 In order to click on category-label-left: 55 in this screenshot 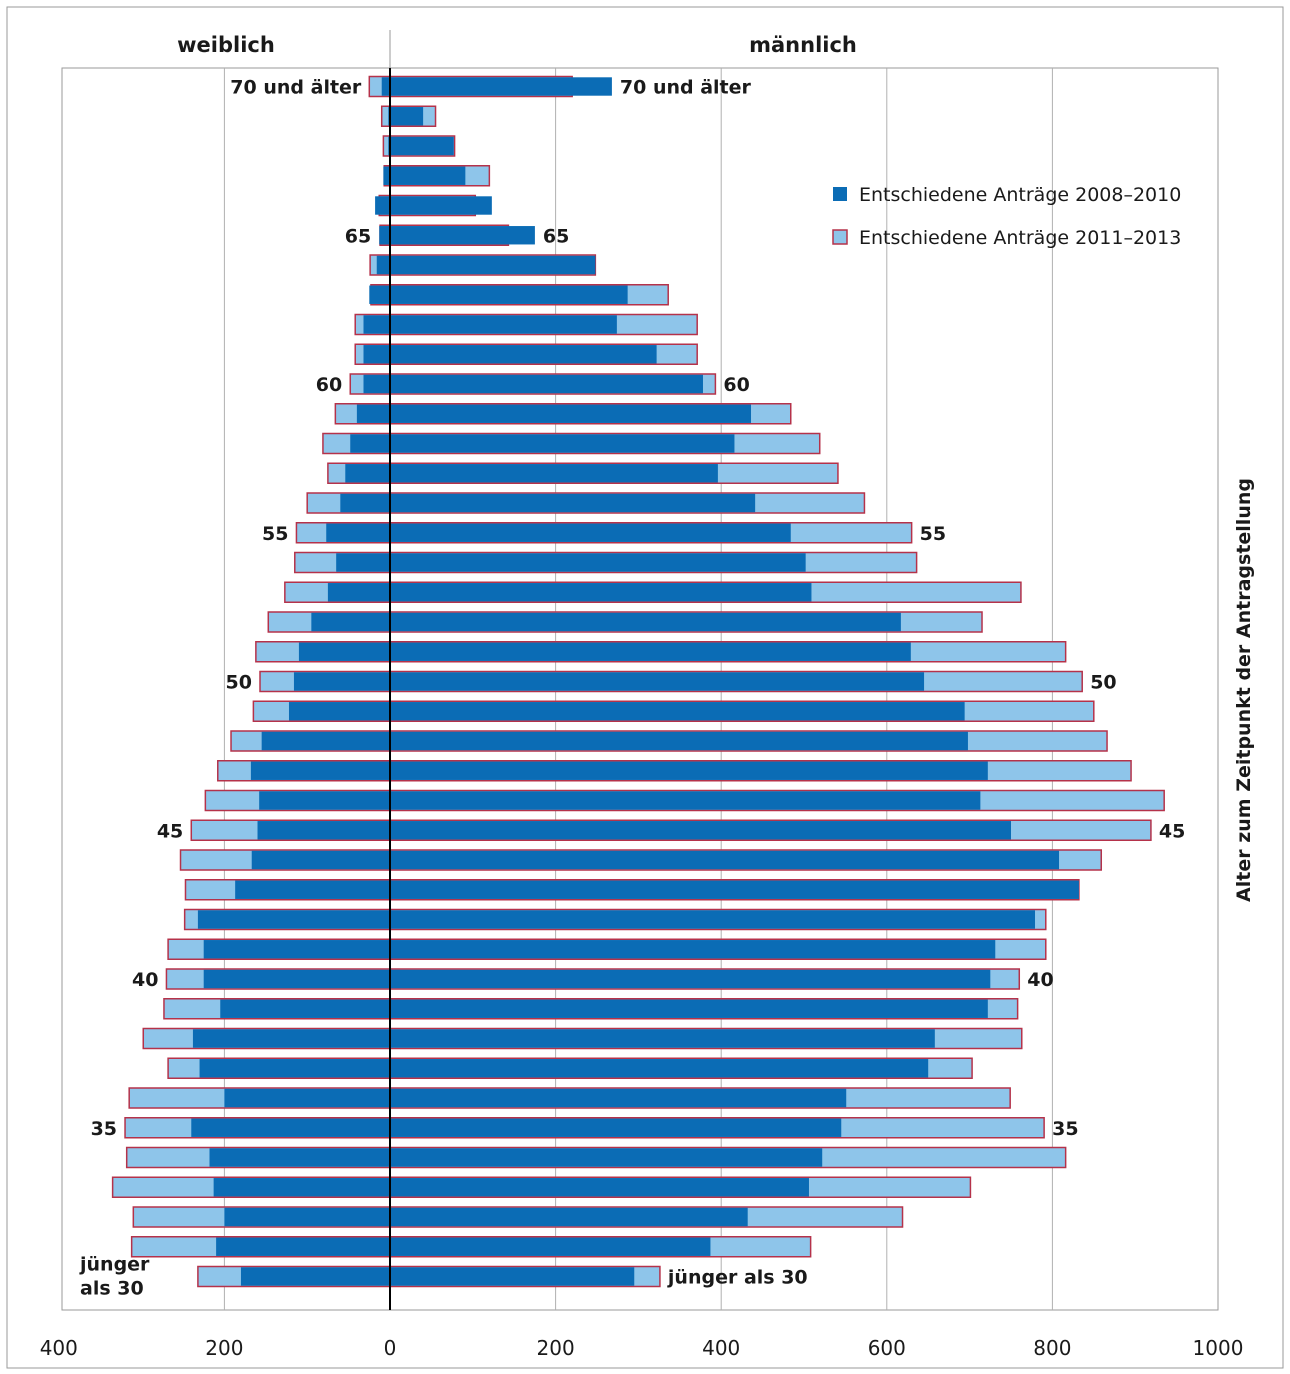, I will do `click(275, 534)`.